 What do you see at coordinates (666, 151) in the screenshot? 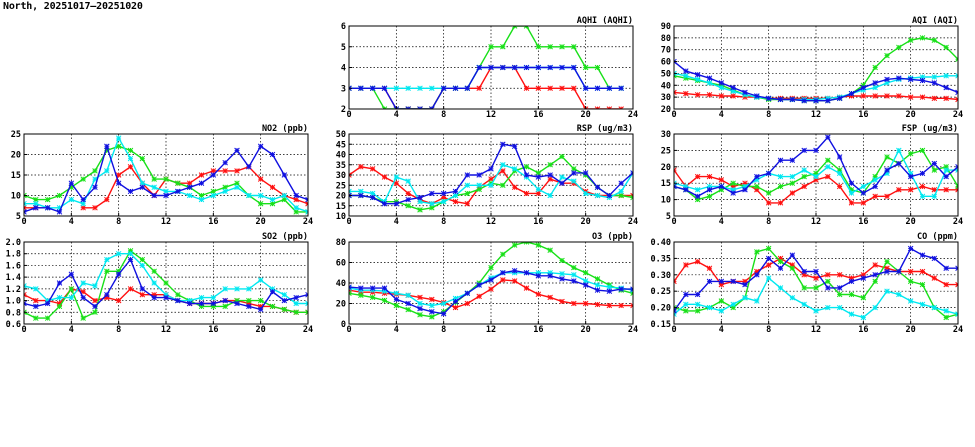
I see `y-tick-label: 25` at bounding box center [666, 151].